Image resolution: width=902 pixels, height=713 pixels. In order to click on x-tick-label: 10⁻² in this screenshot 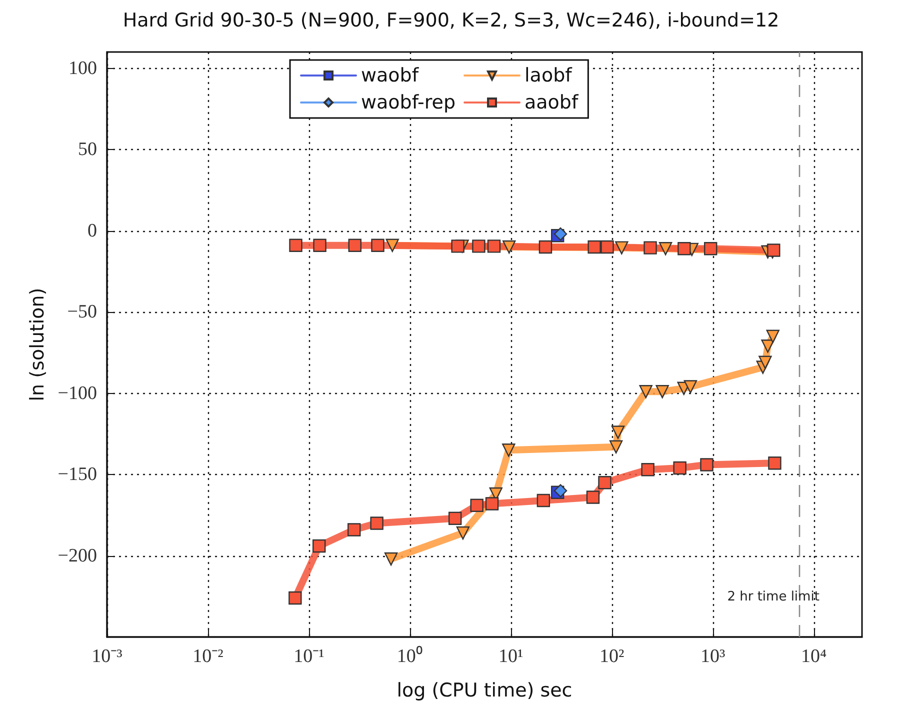, I will do `click(208, 656)`.